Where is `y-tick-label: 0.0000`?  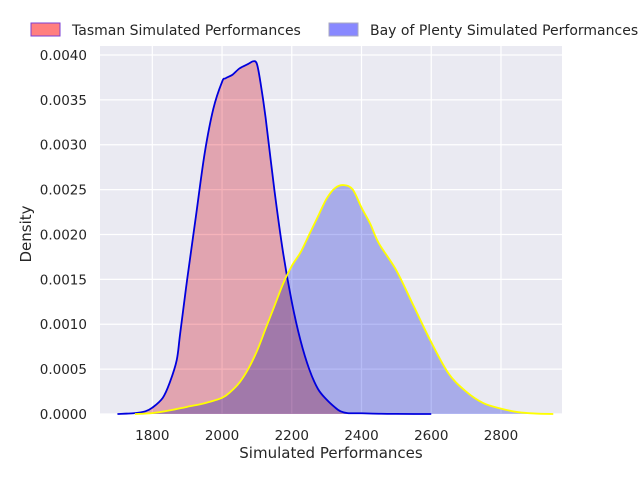
y-tick-label: 0.0000 is located at coordinates (63, 415).